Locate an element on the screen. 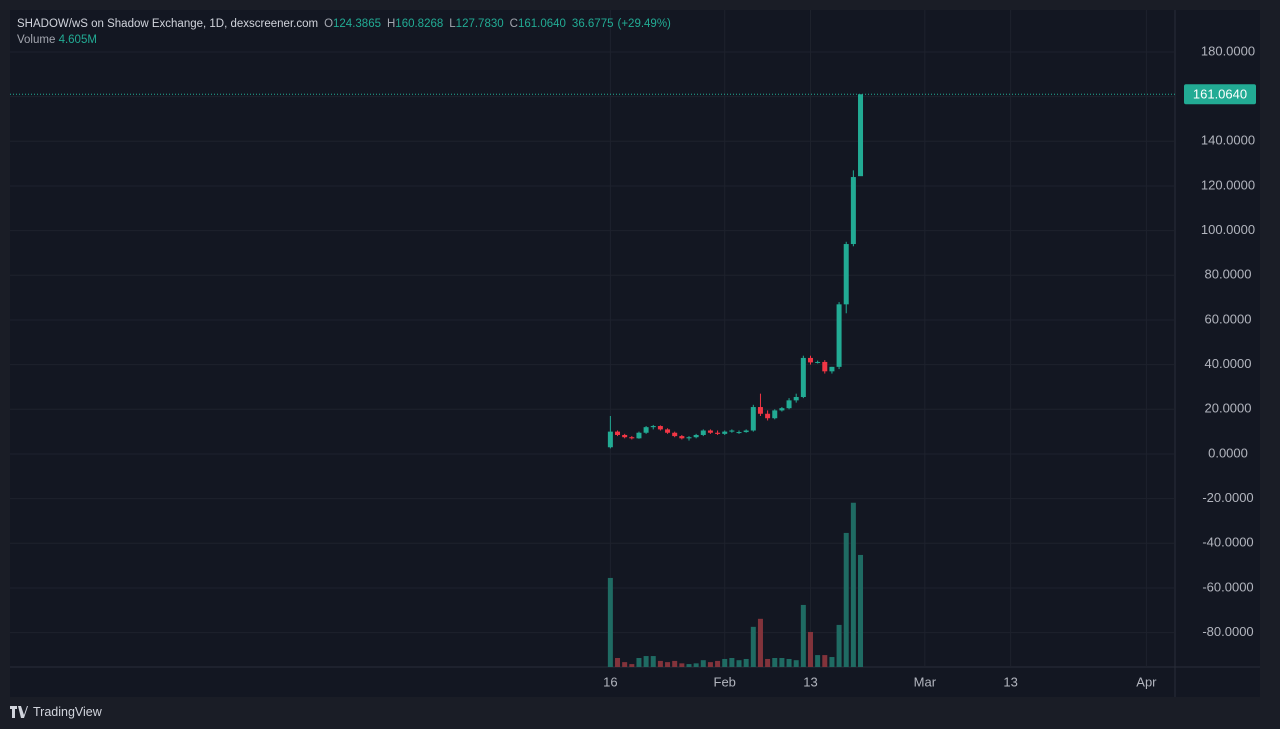 This screenshot has height=729, width=1280. brand: TradingView is located at coordinates (67, 712).